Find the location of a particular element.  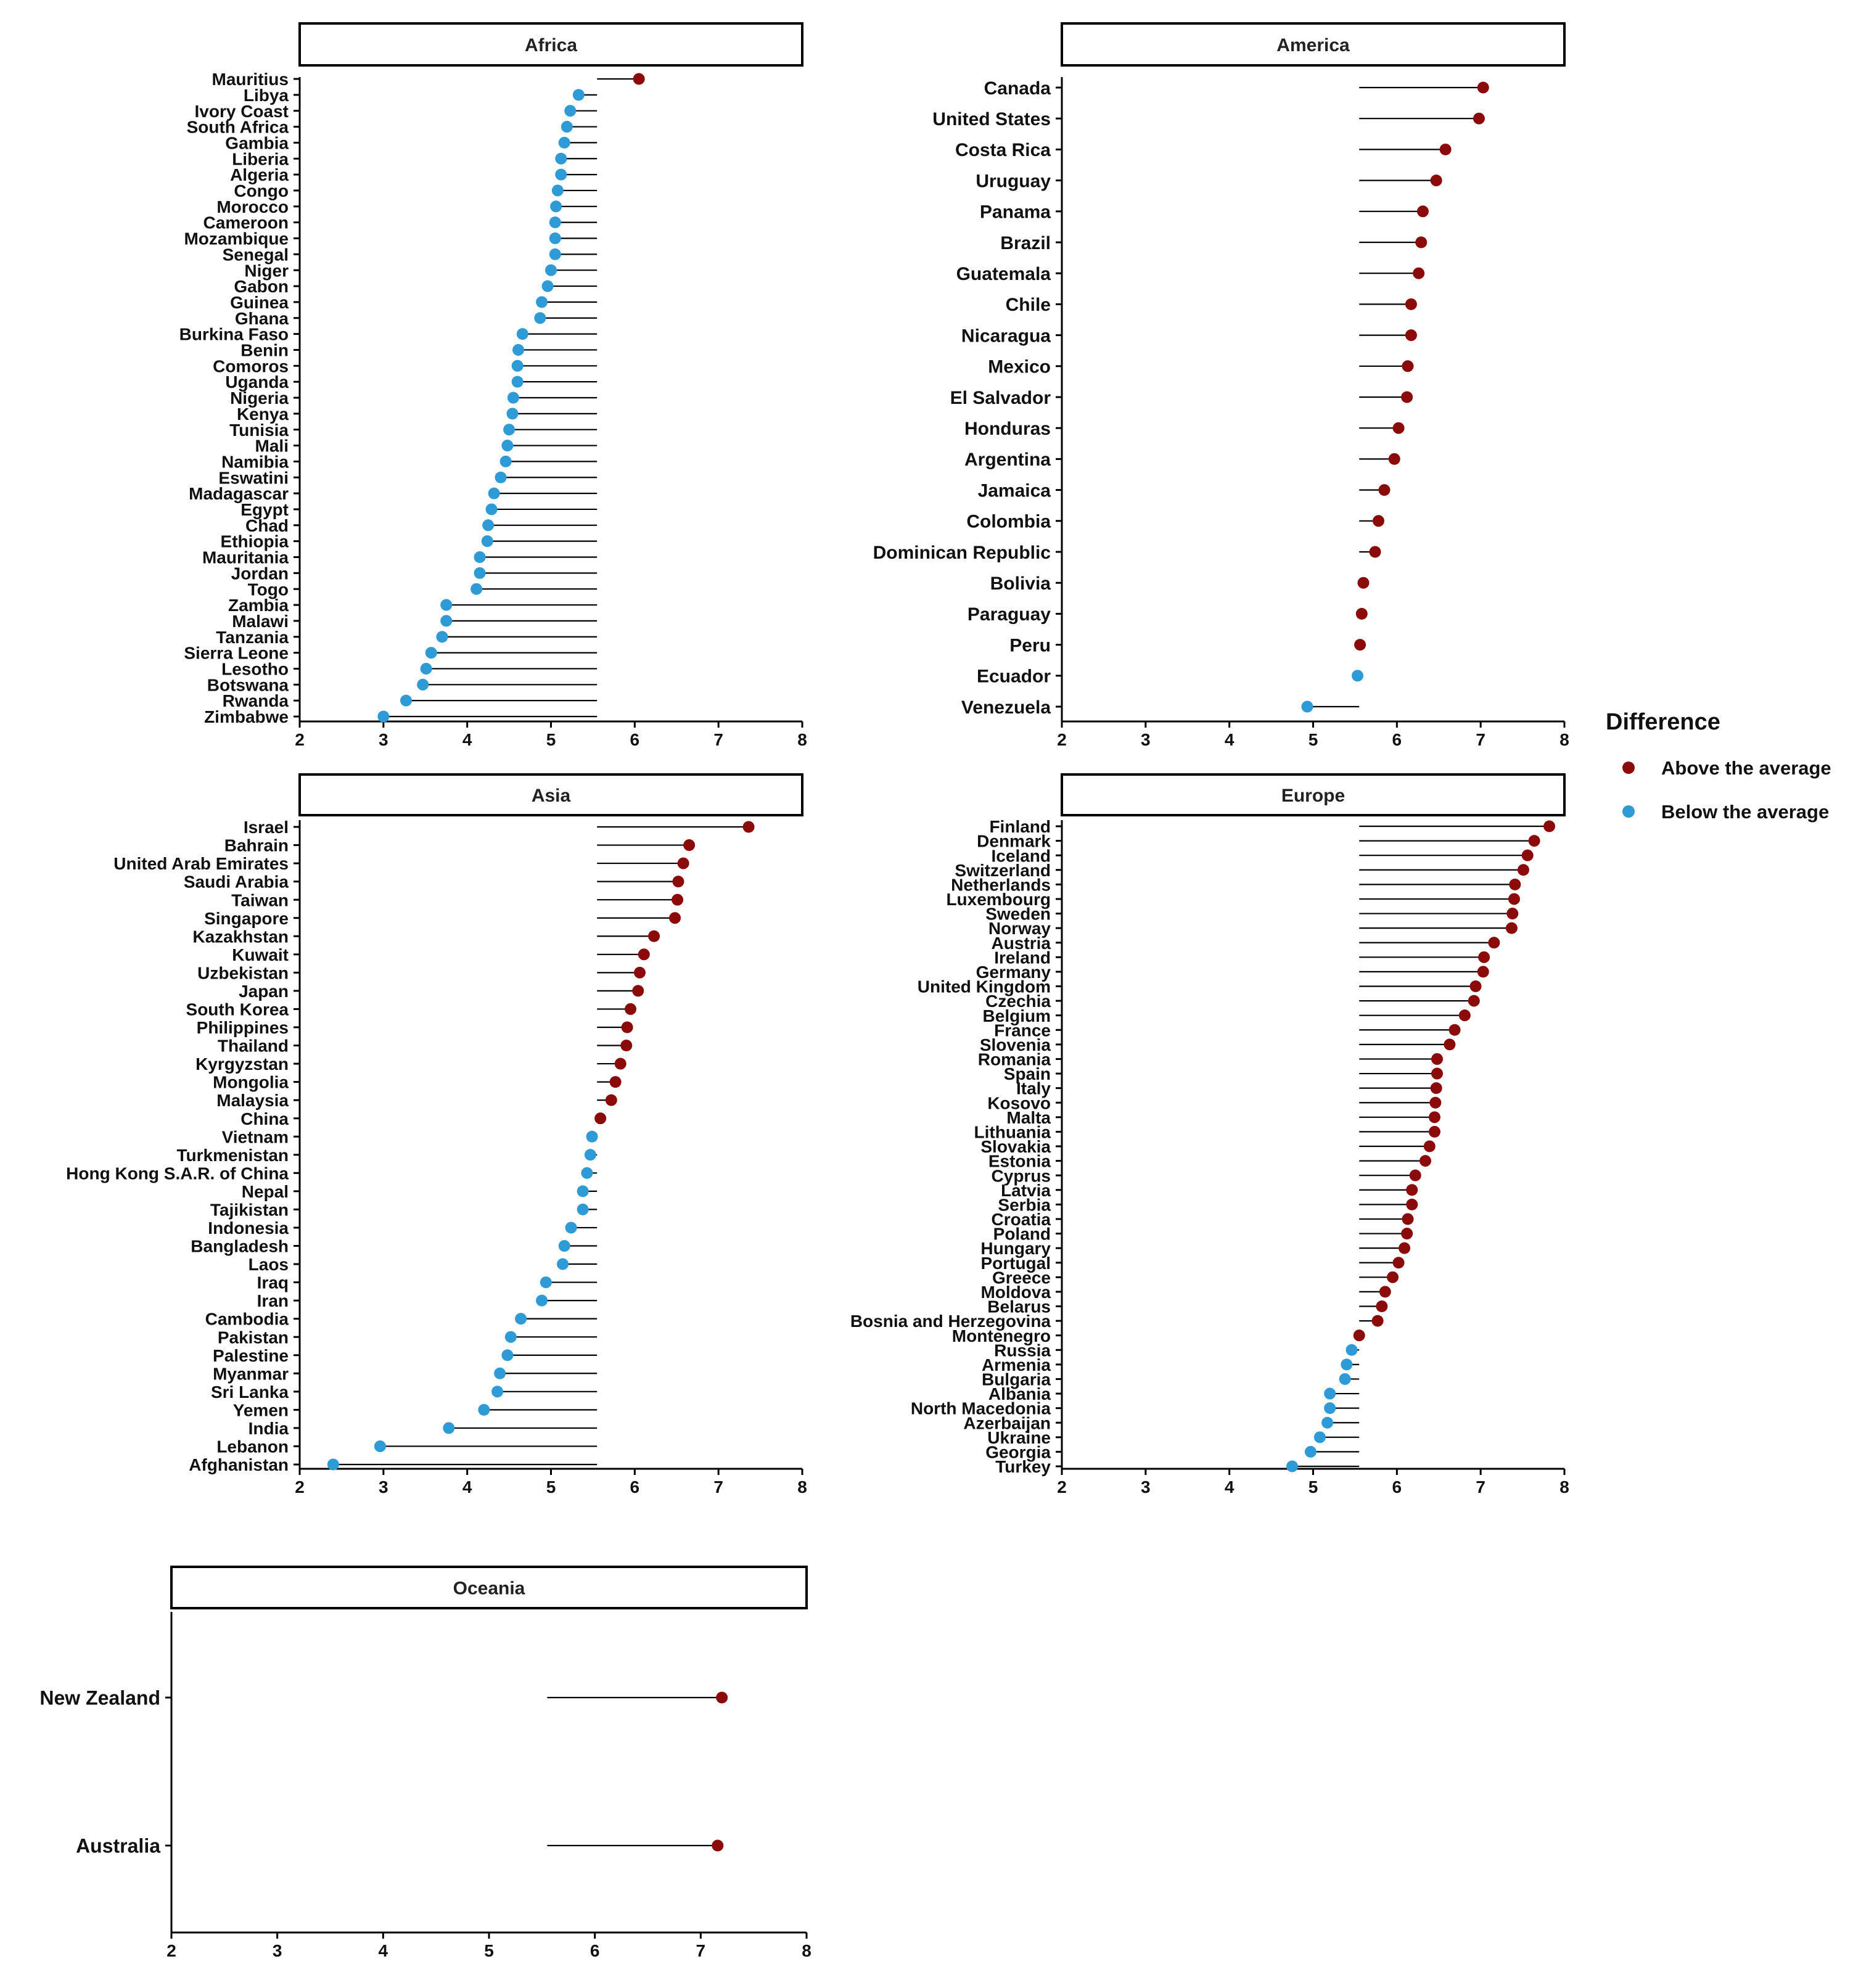

country-label-south-korea: South Korea is located at coordinates (237, 1009).